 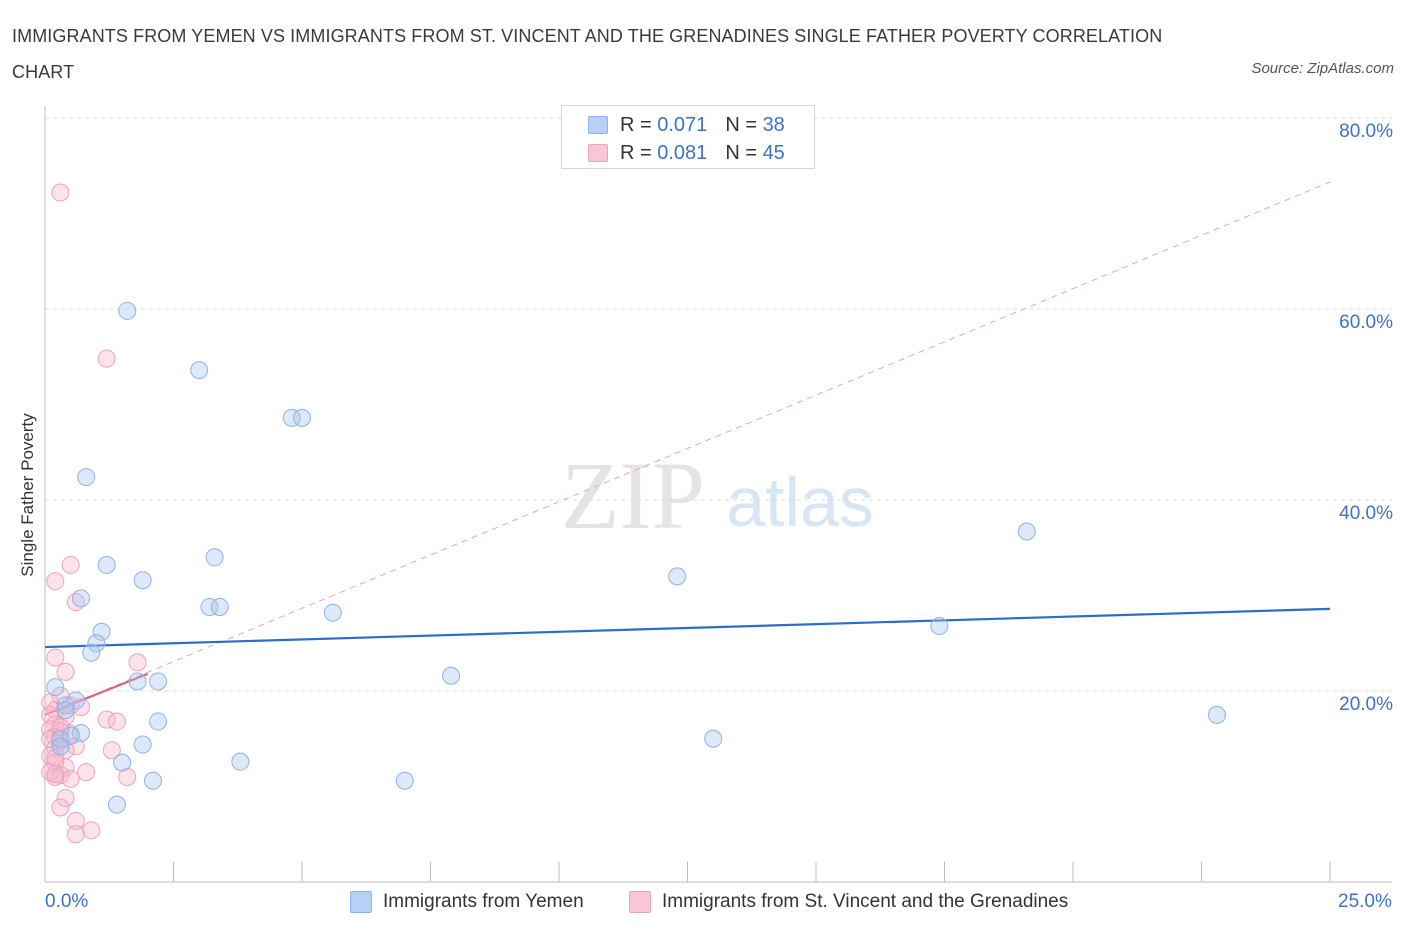 I want to click on y-tick-label: 40.0%, so click(x=1366, y=513).